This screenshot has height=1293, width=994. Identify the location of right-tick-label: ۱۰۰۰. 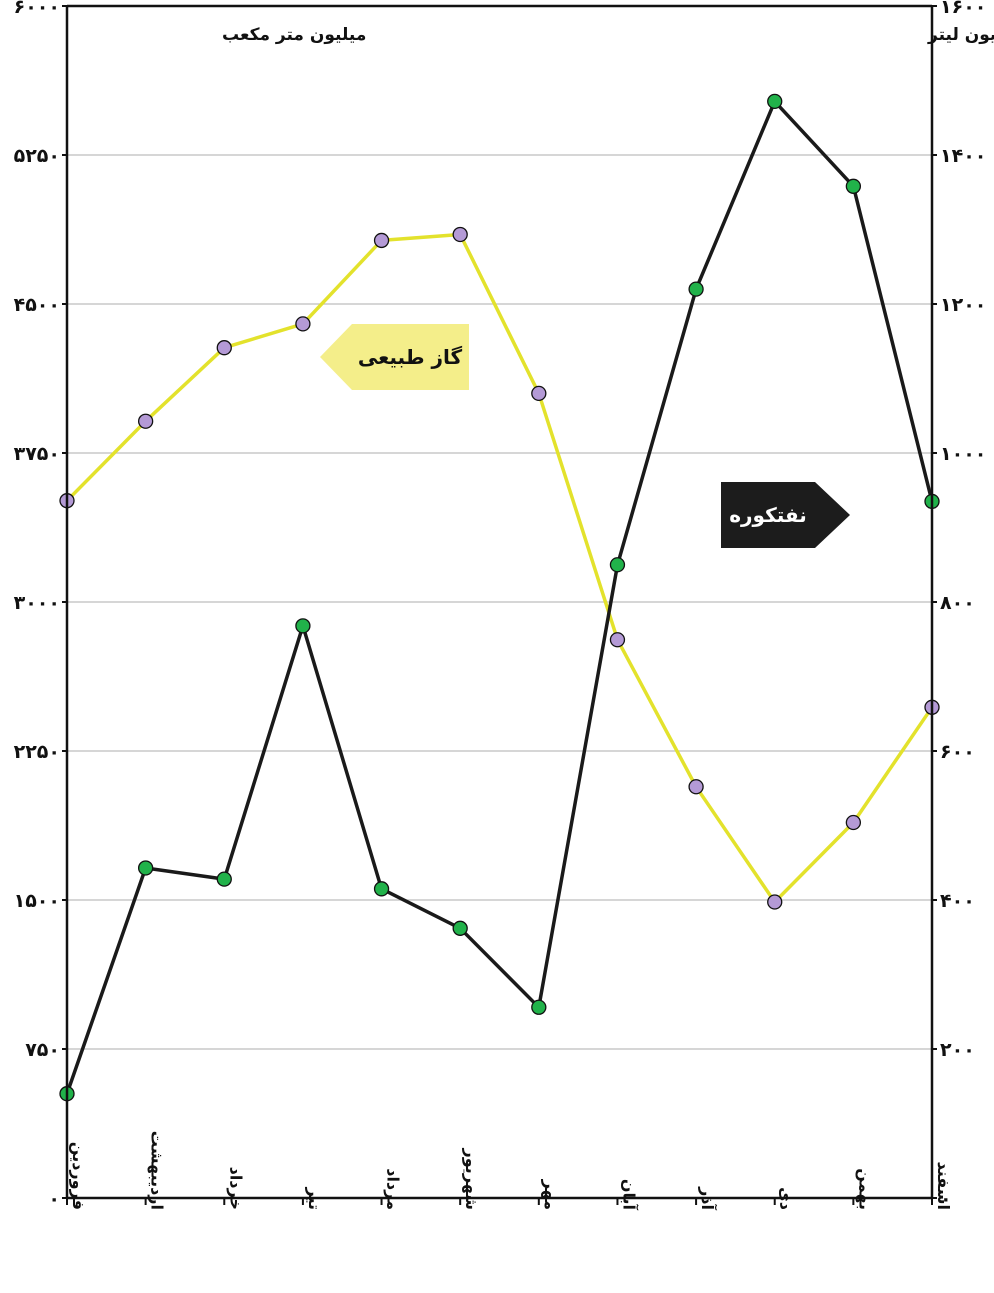
(963, 454).